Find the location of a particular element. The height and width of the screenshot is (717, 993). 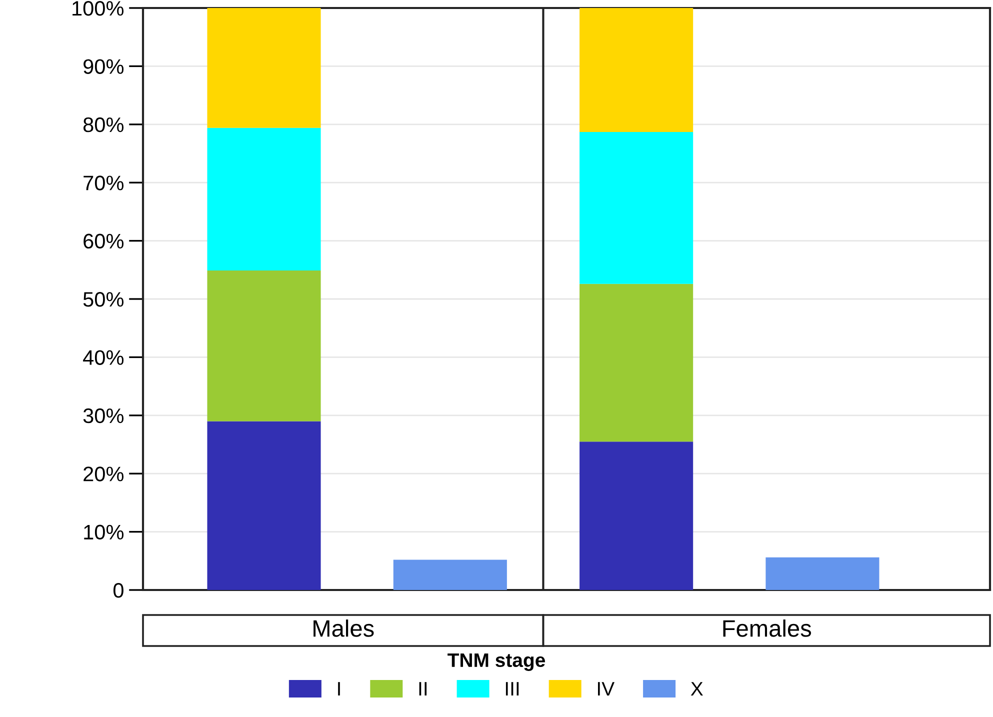

legend-label: X is located at coordinates (696, 689).